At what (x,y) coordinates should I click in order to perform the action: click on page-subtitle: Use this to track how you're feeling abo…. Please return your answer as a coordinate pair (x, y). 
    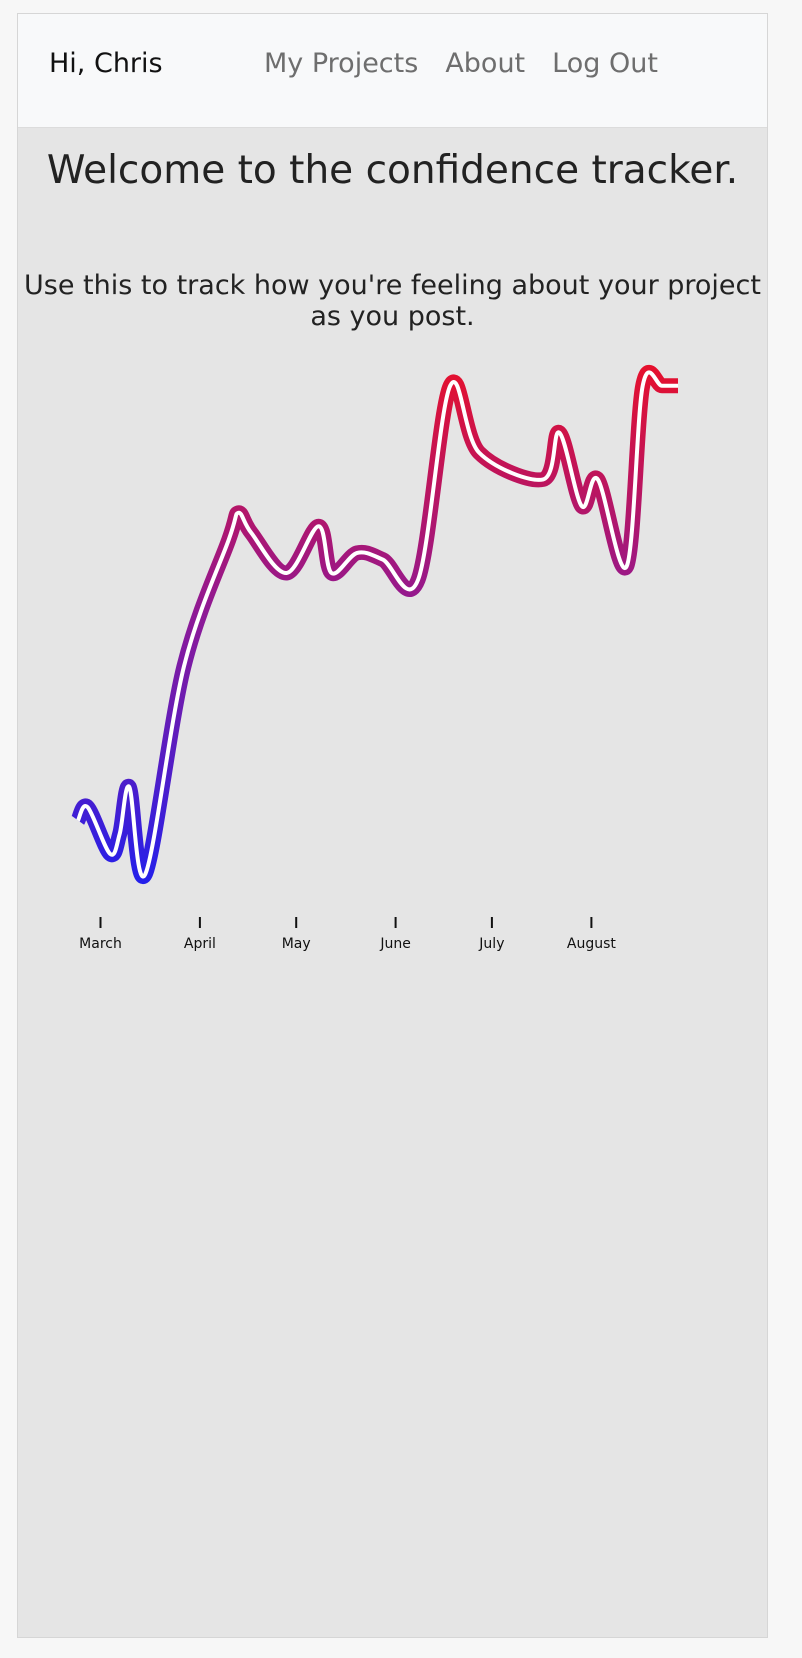
    Looking at the image, I should click on (392, 301).